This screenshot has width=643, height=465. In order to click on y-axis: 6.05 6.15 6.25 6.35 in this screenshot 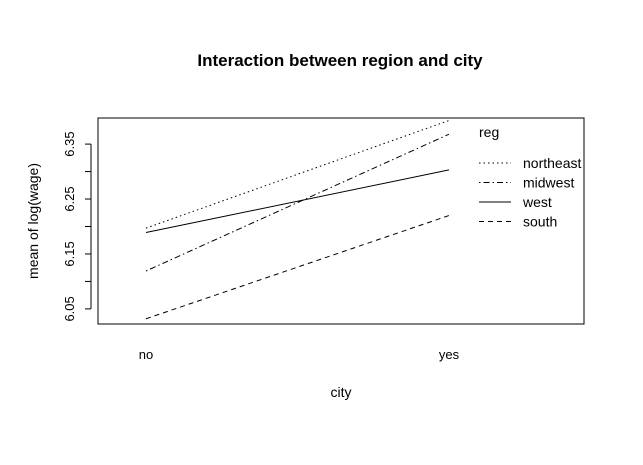, I will do `click(77, 226)`.